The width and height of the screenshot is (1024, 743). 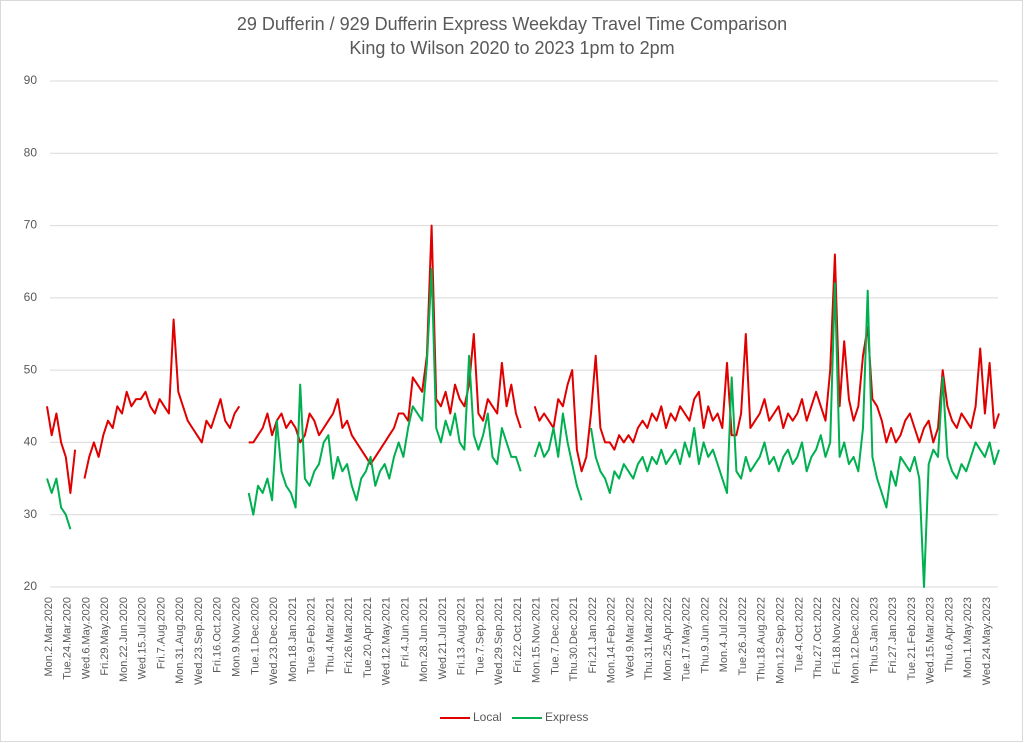 I want to click on x-tick-label: Fri.22.Oct.2021, so click(x=518, y=635).